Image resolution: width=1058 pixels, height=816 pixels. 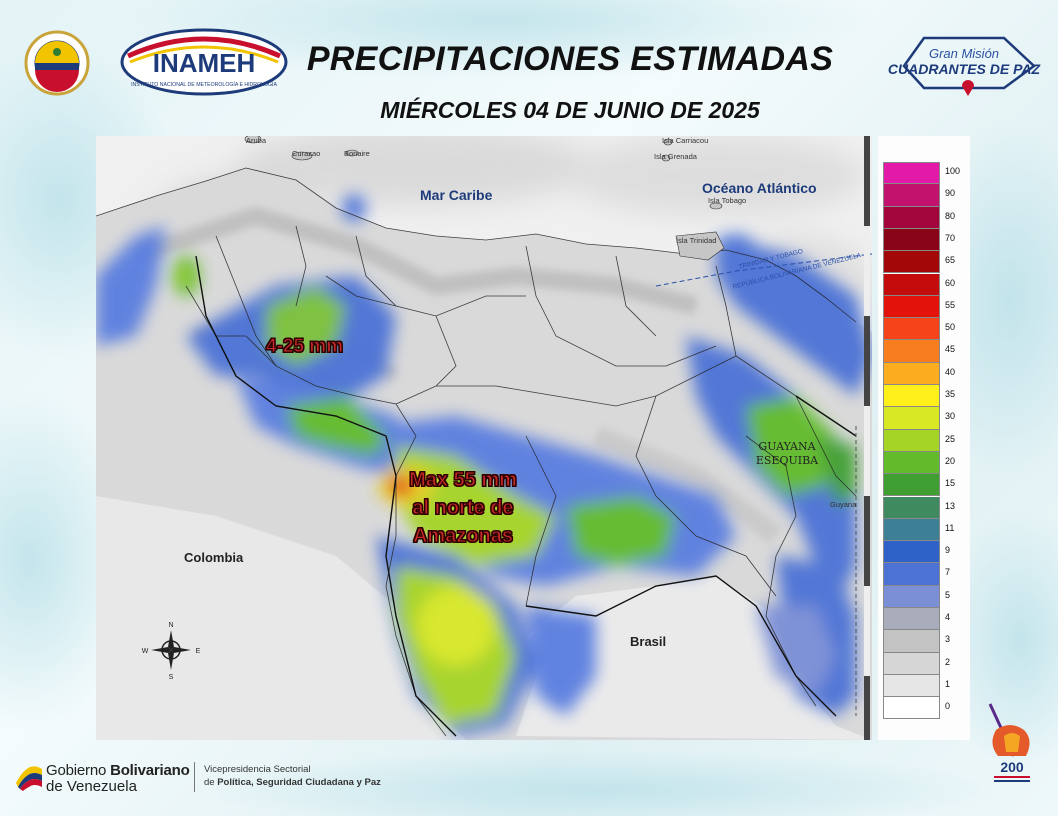 What do you see at coordinates (570, 59) in the screenshot?
I see `page-title: PRECIPITACIONES ESTIMADAS` at bounding box center [570, 59].